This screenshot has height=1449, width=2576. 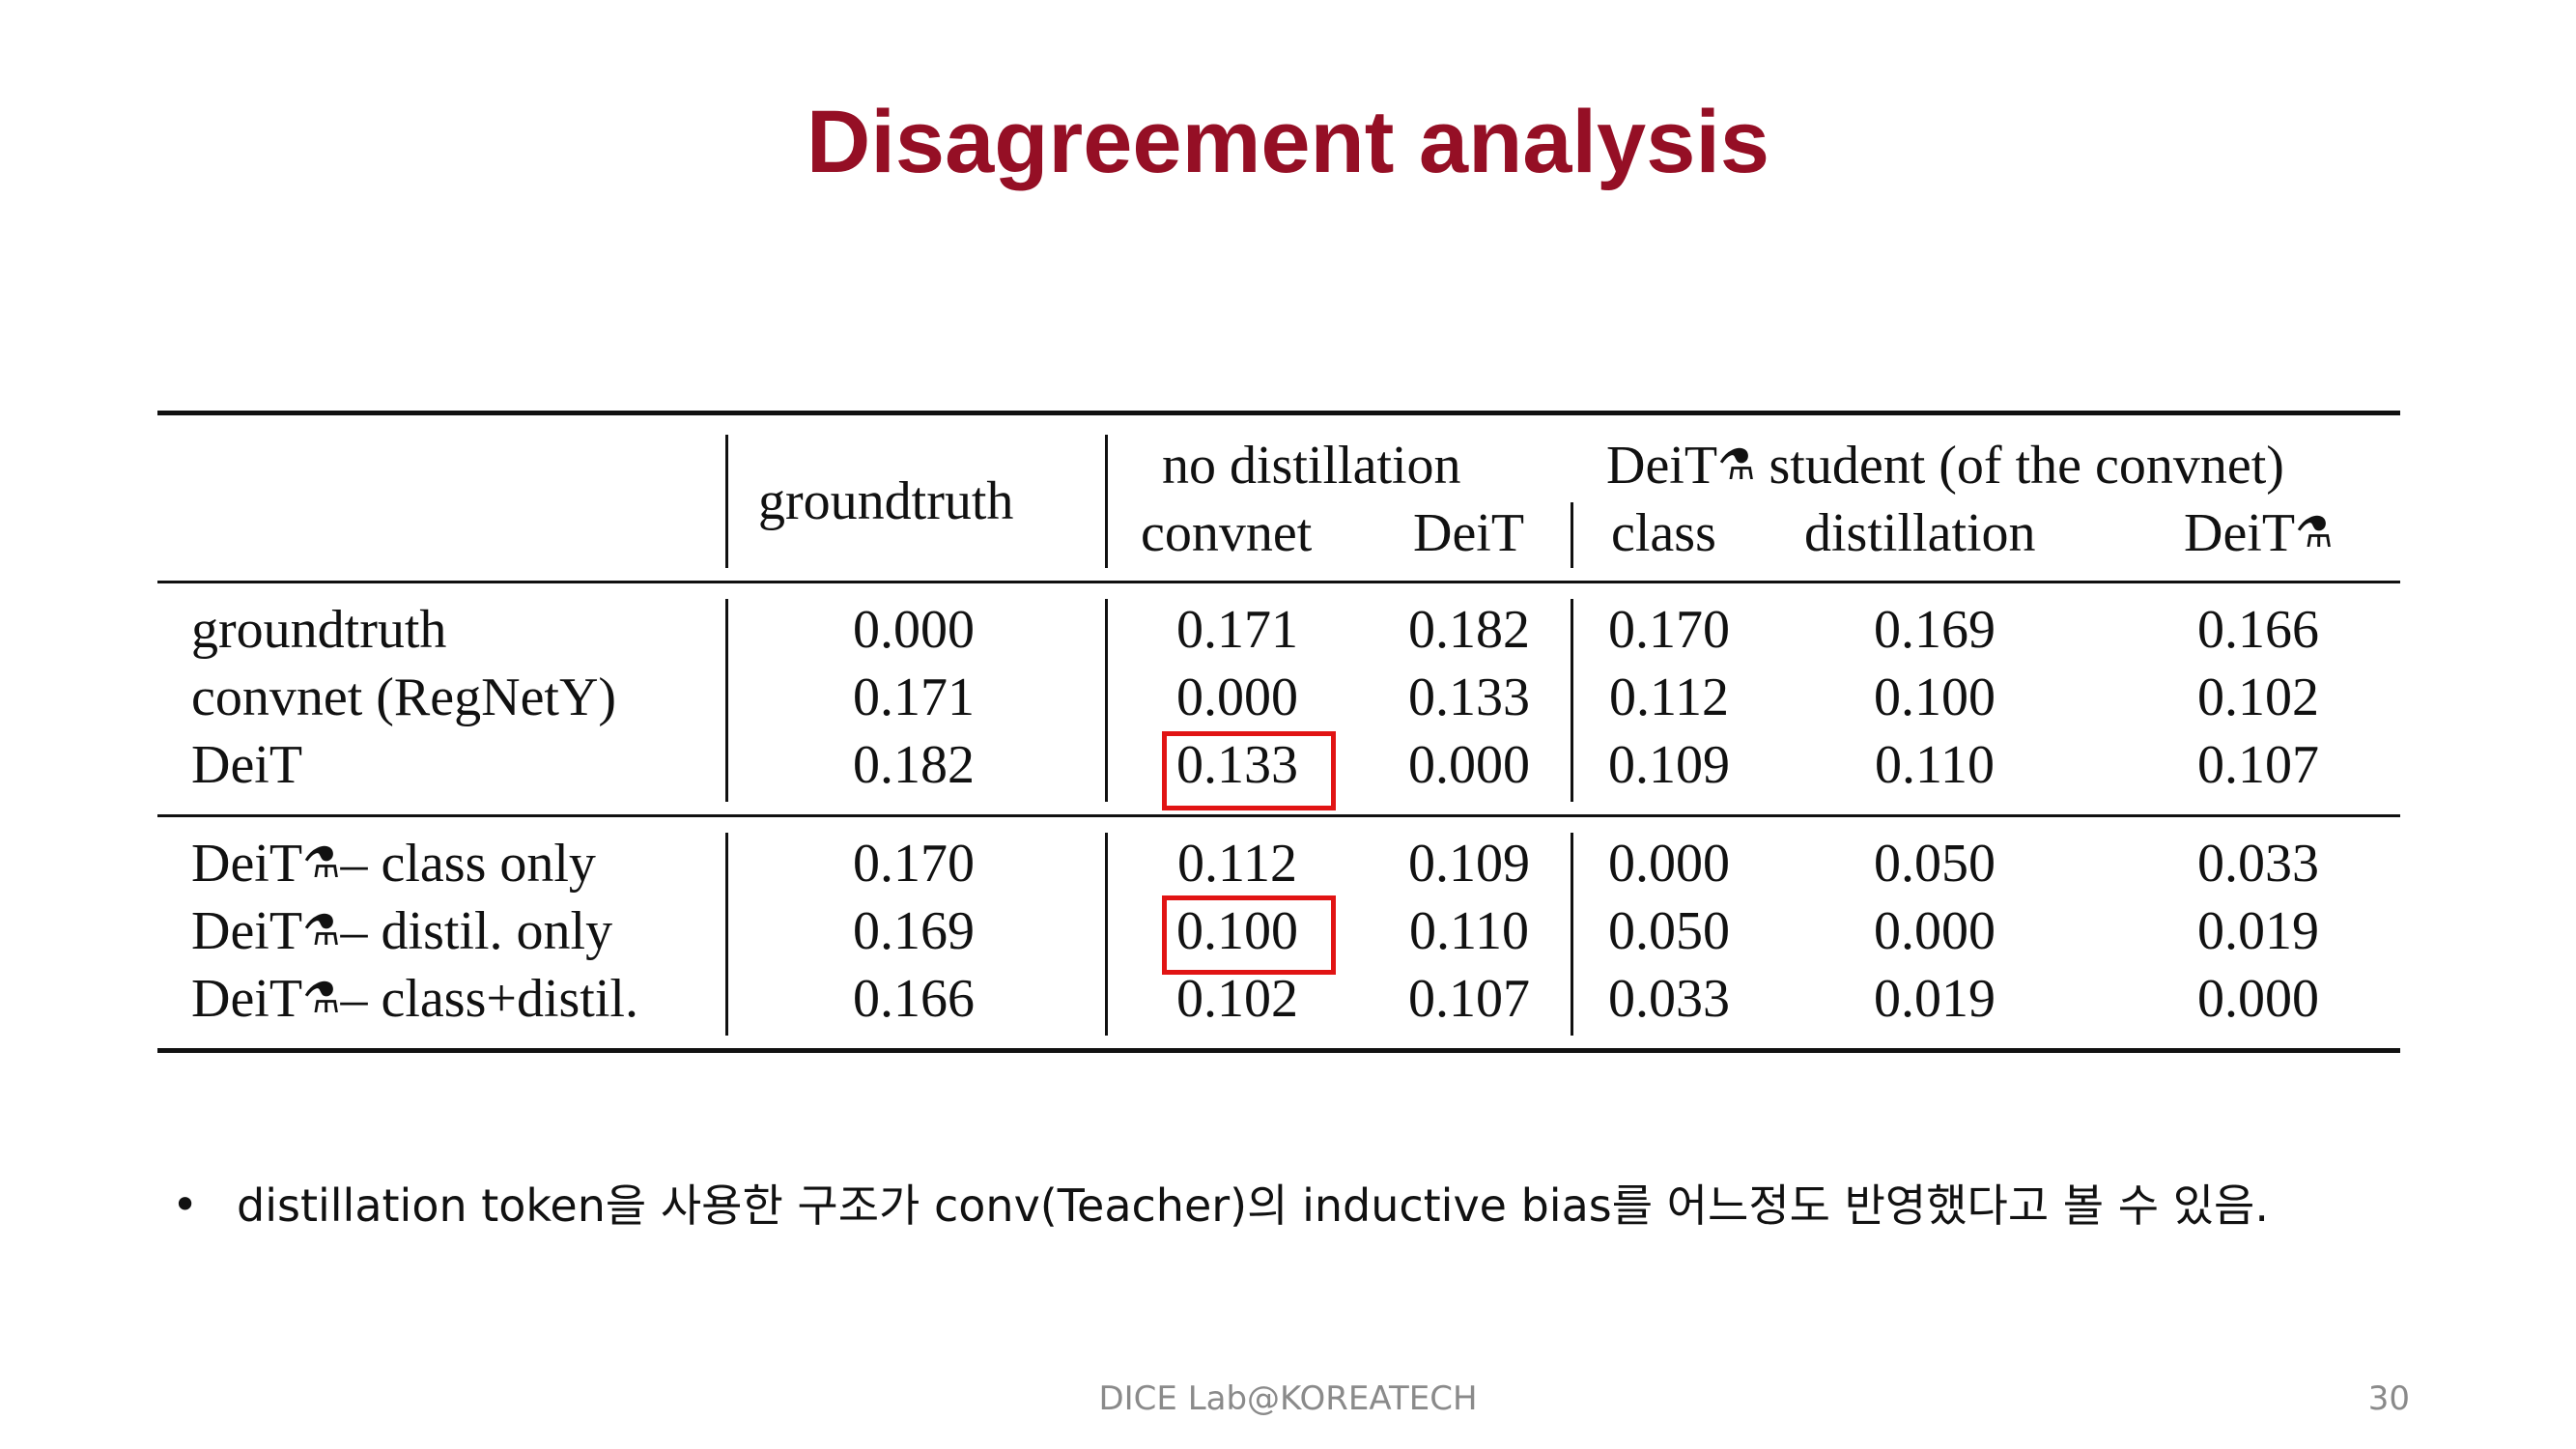 I want to click on row-label-text: – distil. only, so click(x=476, y=931).